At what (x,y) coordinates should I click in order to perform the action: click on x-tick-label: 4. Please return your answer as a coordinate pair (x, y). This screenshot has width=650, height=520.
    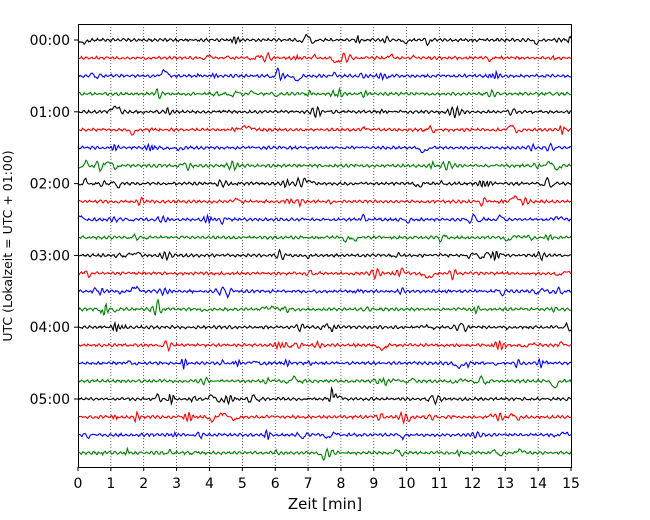
    Looking at the image, I should click on (209, 484).